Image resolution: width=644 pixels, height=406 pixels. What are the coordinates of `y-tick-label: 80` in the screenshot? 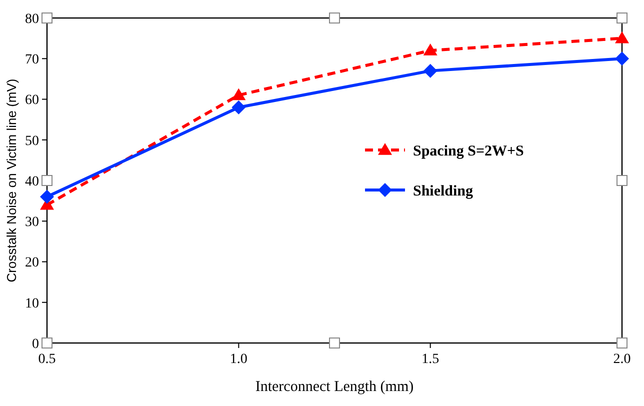 It's located at (32, 19).